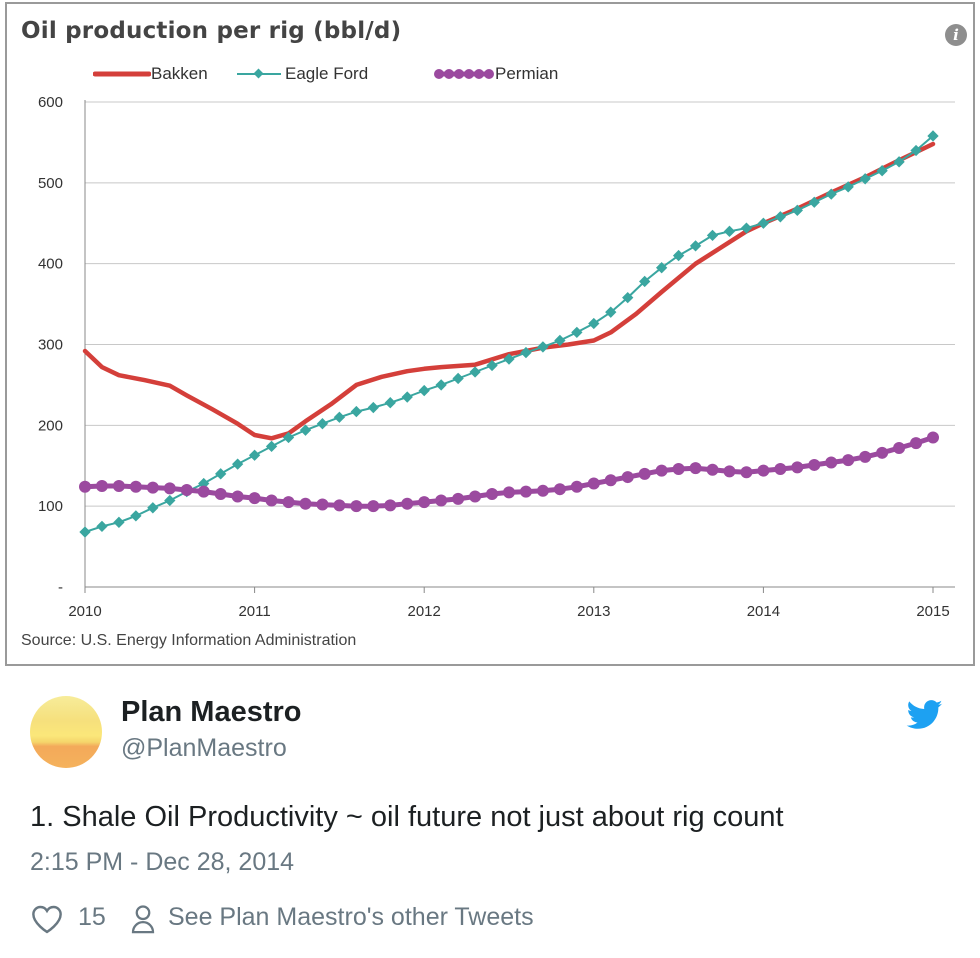 The width and height of the screenshot is (980, 958). Describe the element at coordinates (932, 611) in the screenshot. I see `x-tick-label: 2015` at that location.